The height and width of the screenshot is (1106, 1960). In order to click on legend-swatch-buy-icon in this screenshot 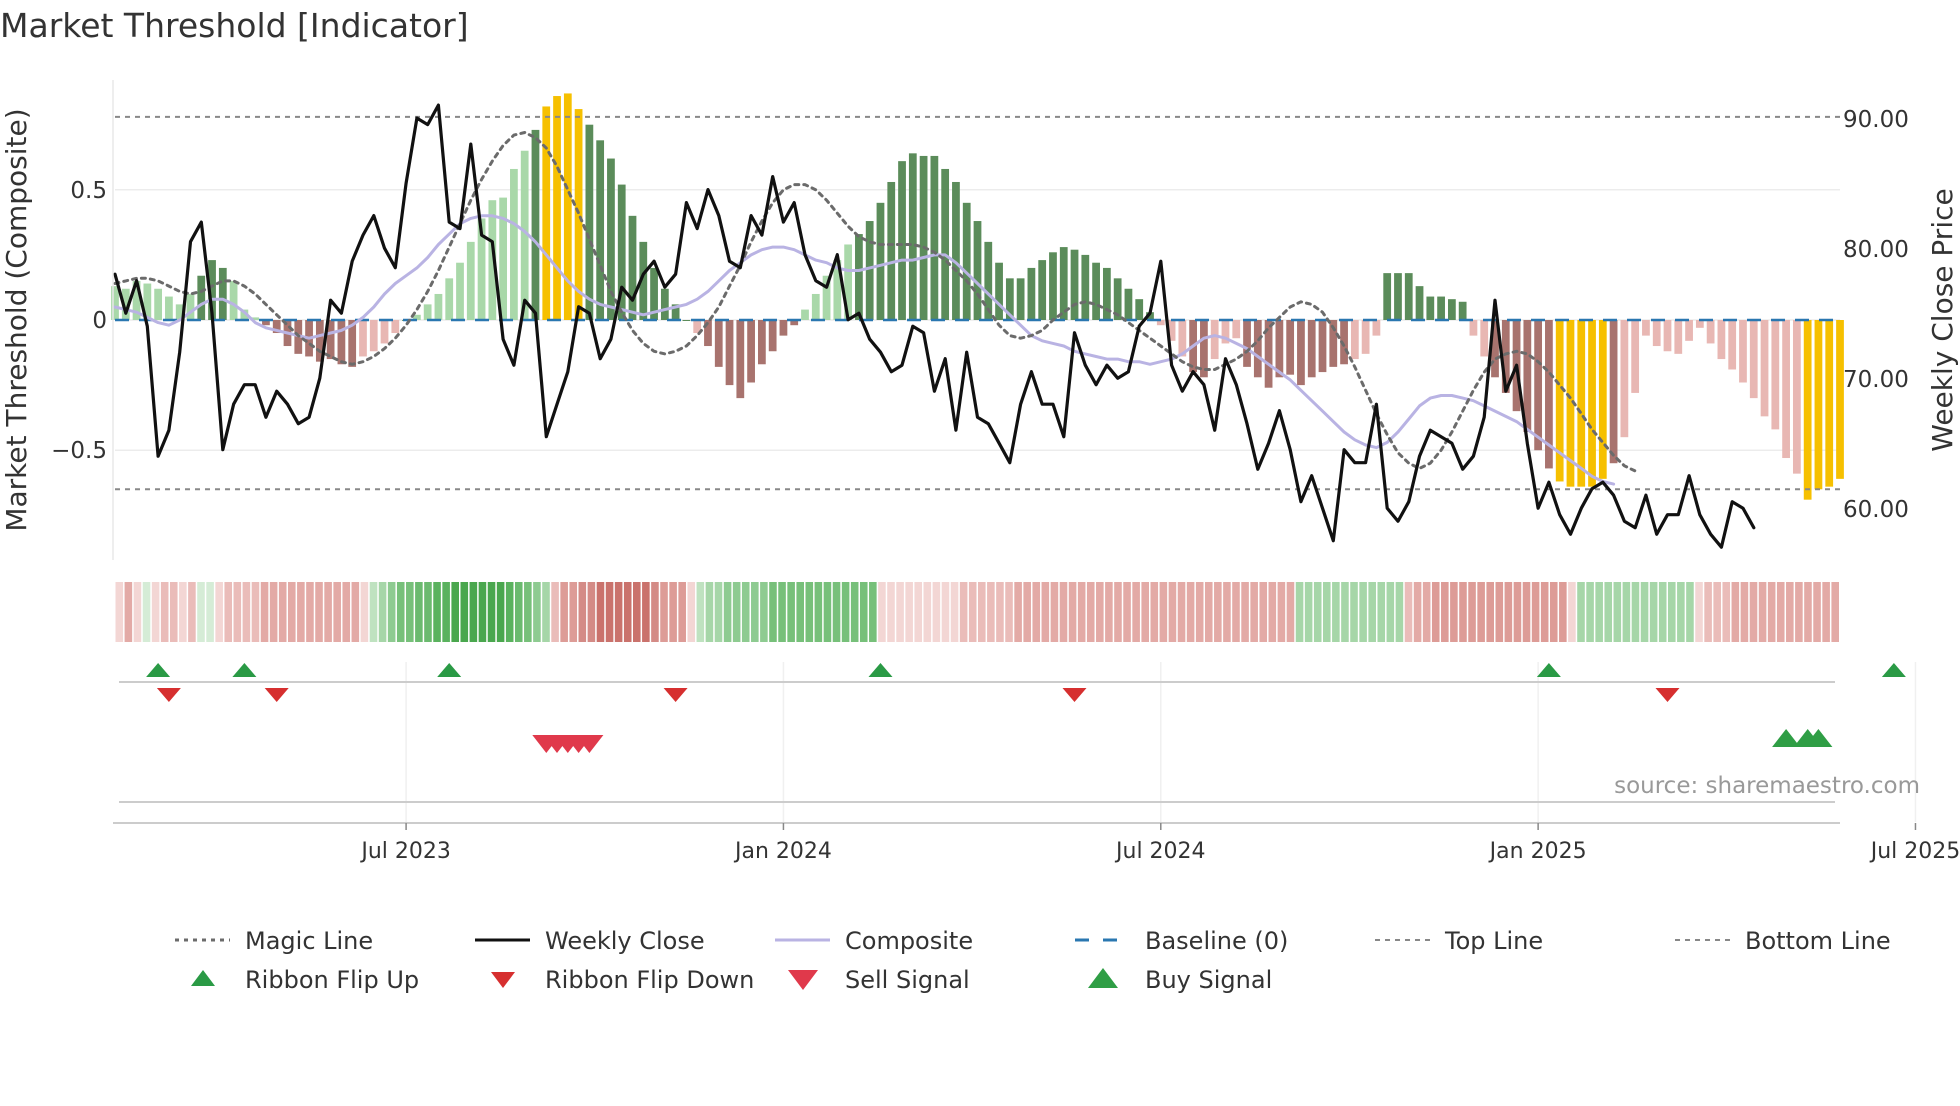, I will do `click(1103, 978)`.